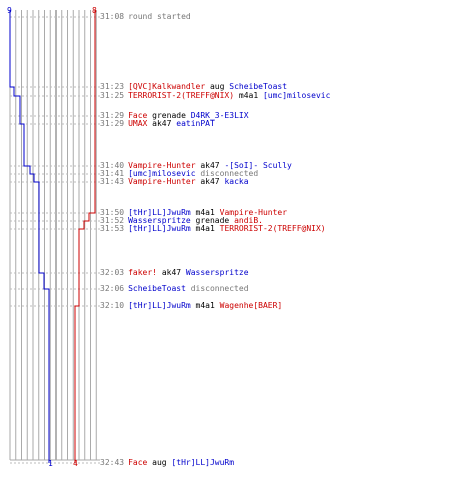  Describe the element at coordinates (258, 165) in the screenshot. I see `log-text: -[SoI]- Scully` at that location.